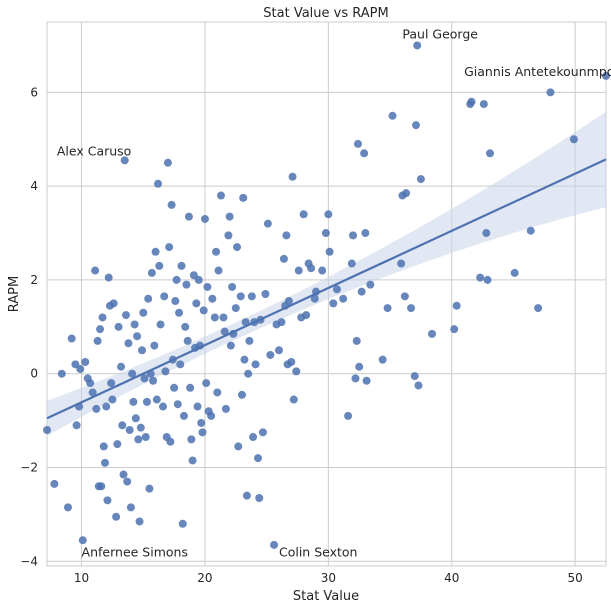 Image resolution: width=611 pixels, height=610 pixels. I want to click on annotation-label: Alex Caruso, so click(94, 151).